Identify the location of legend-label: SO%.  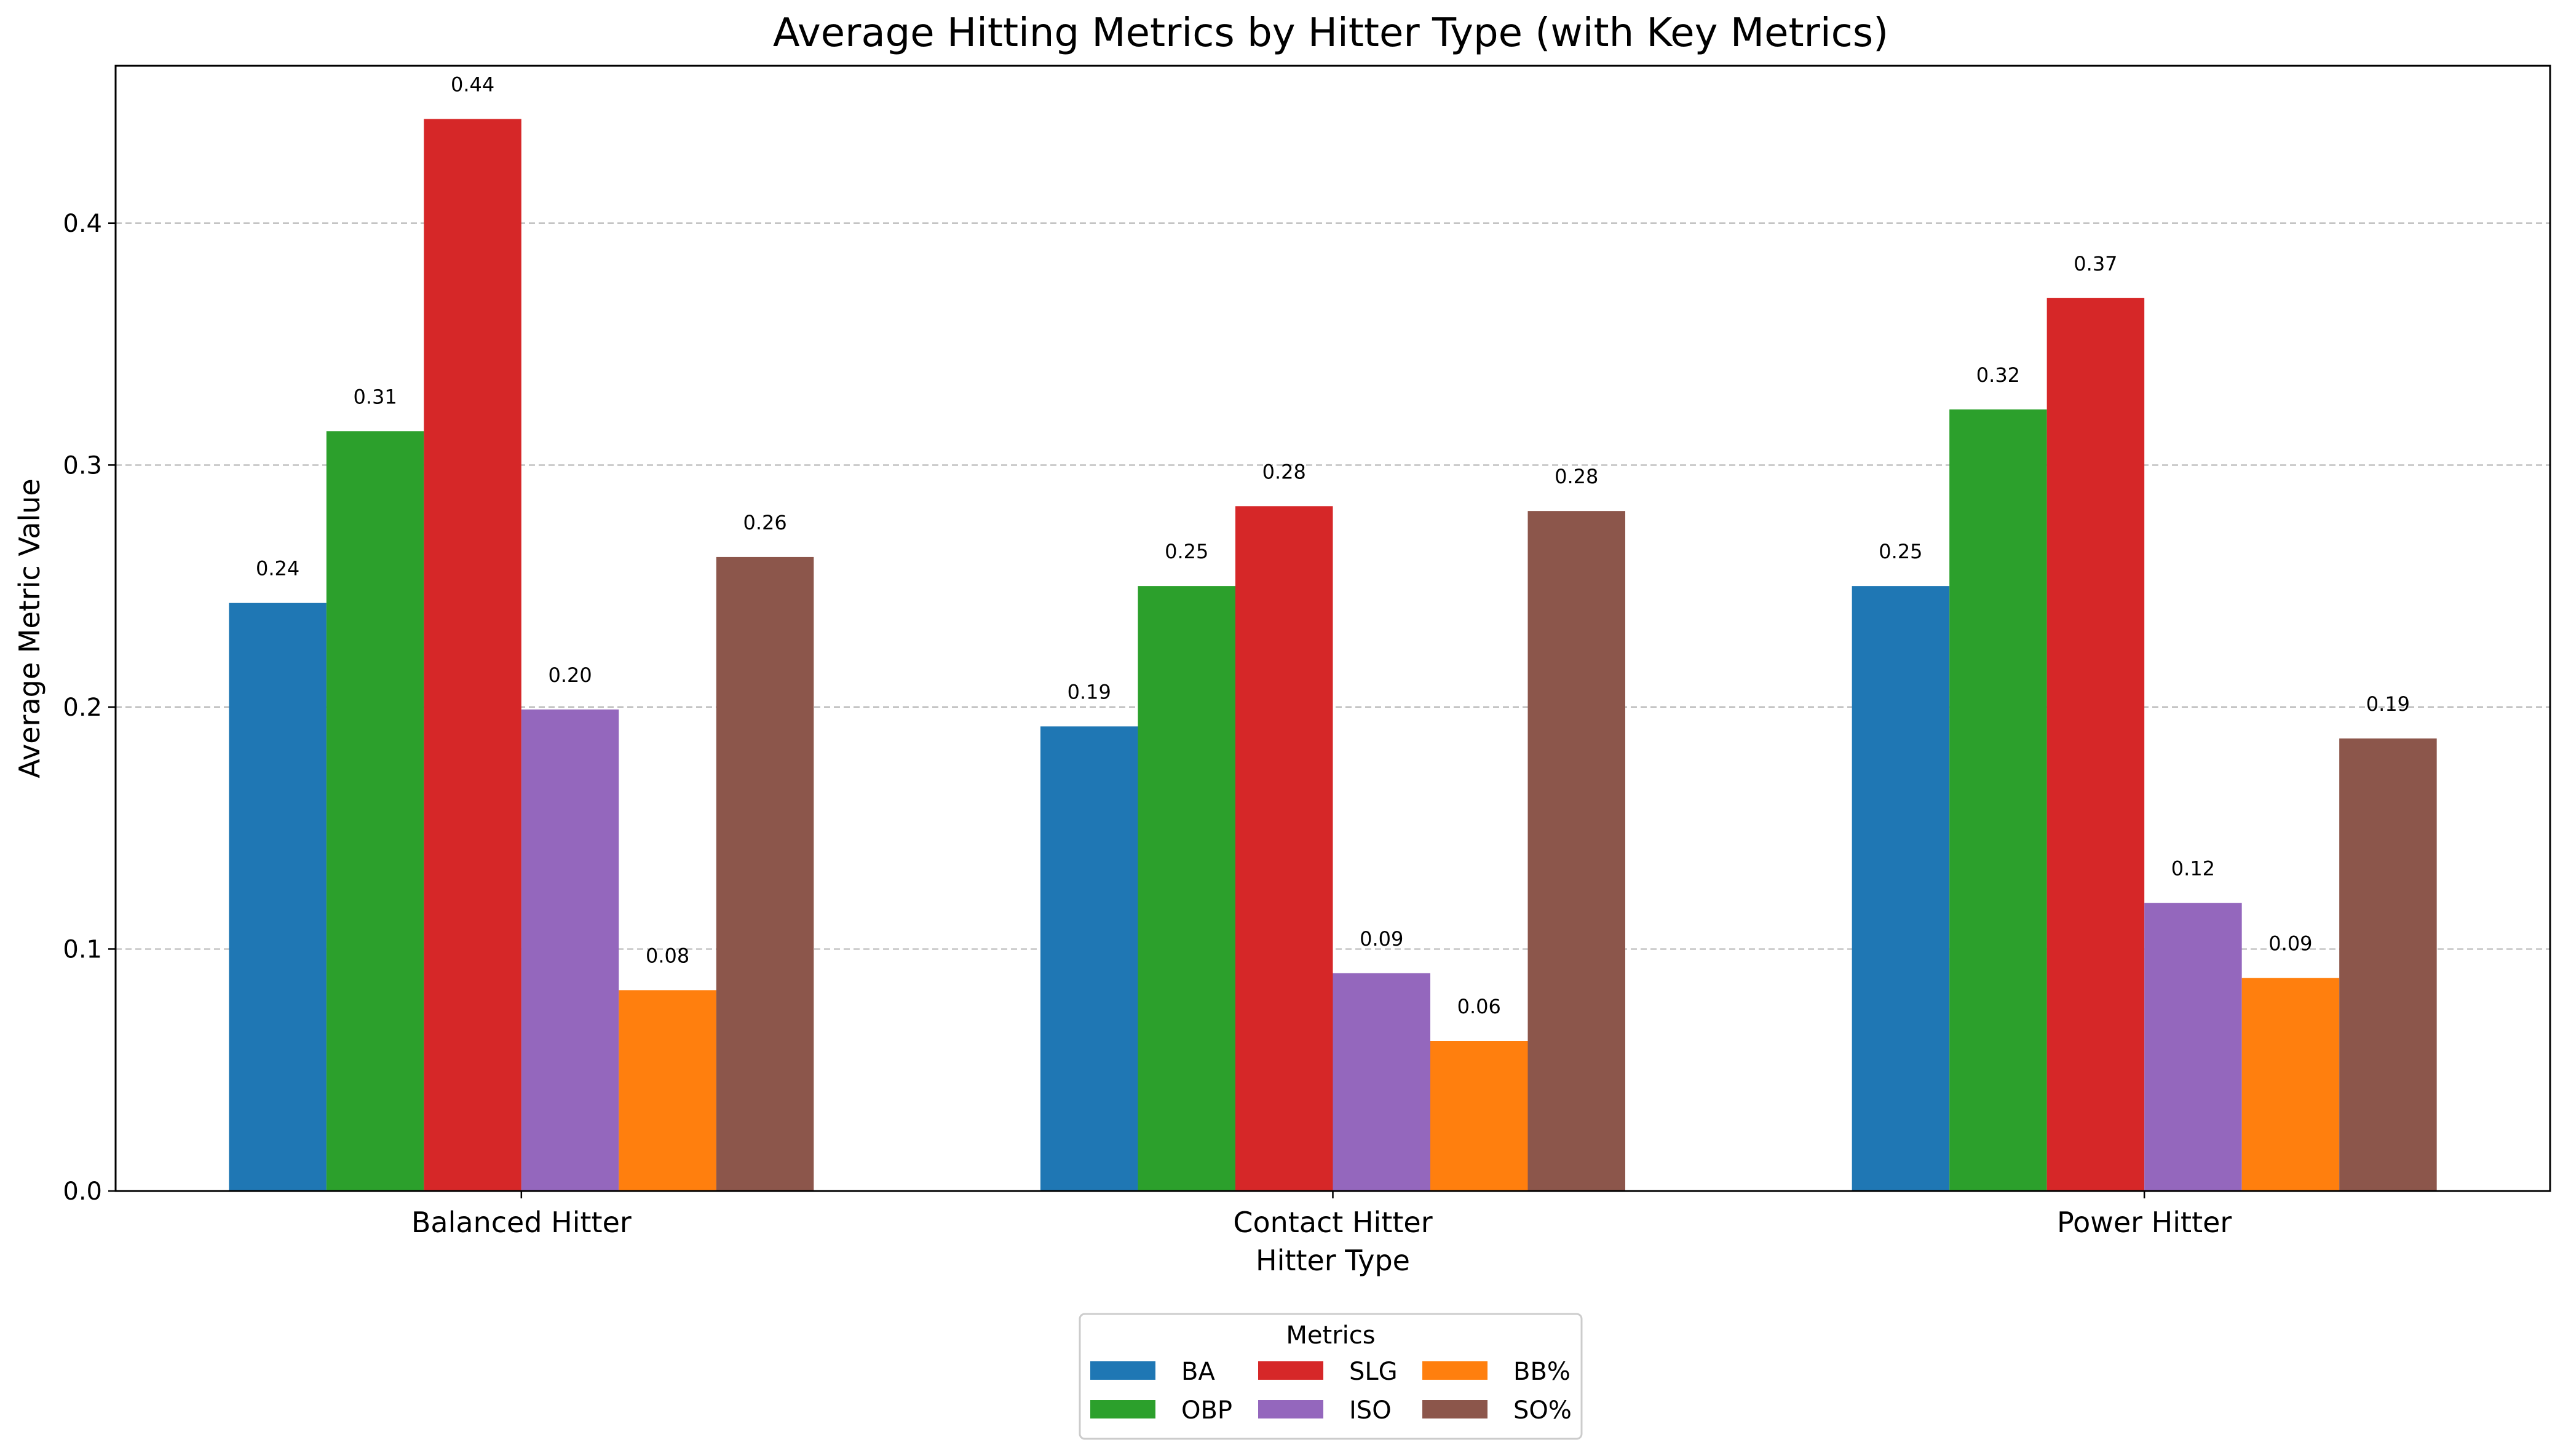
(1542, 1410).